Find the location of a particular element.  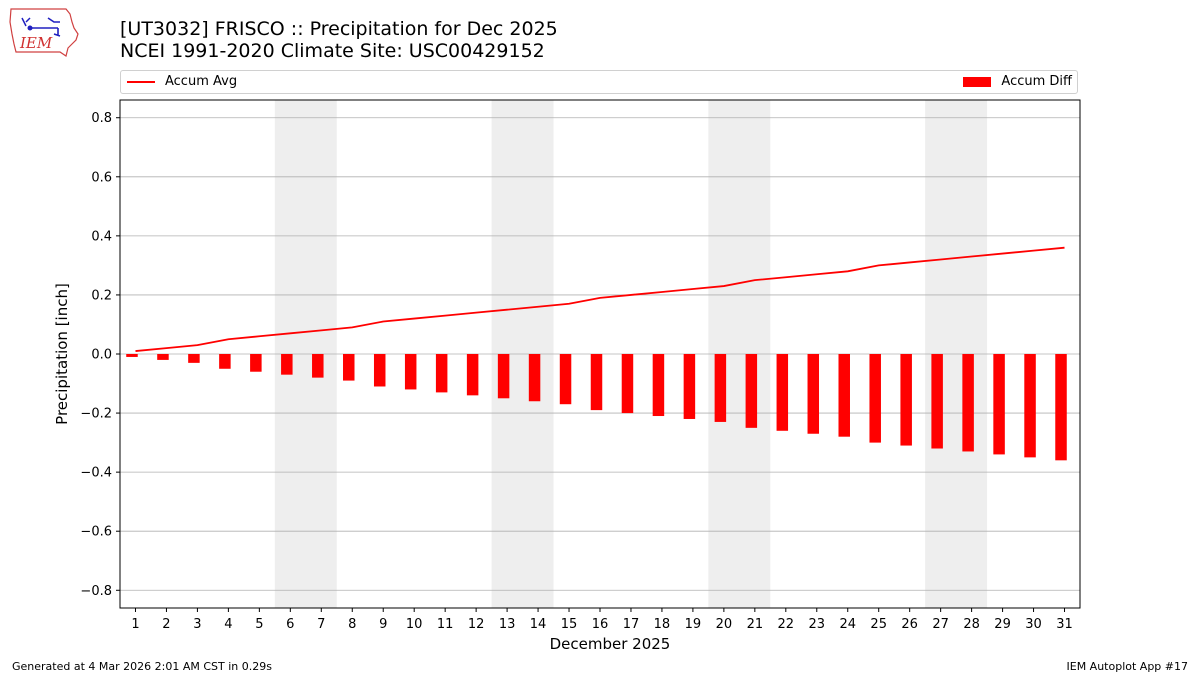

x-tick-label: 27 is located at coordinates (940, 624).